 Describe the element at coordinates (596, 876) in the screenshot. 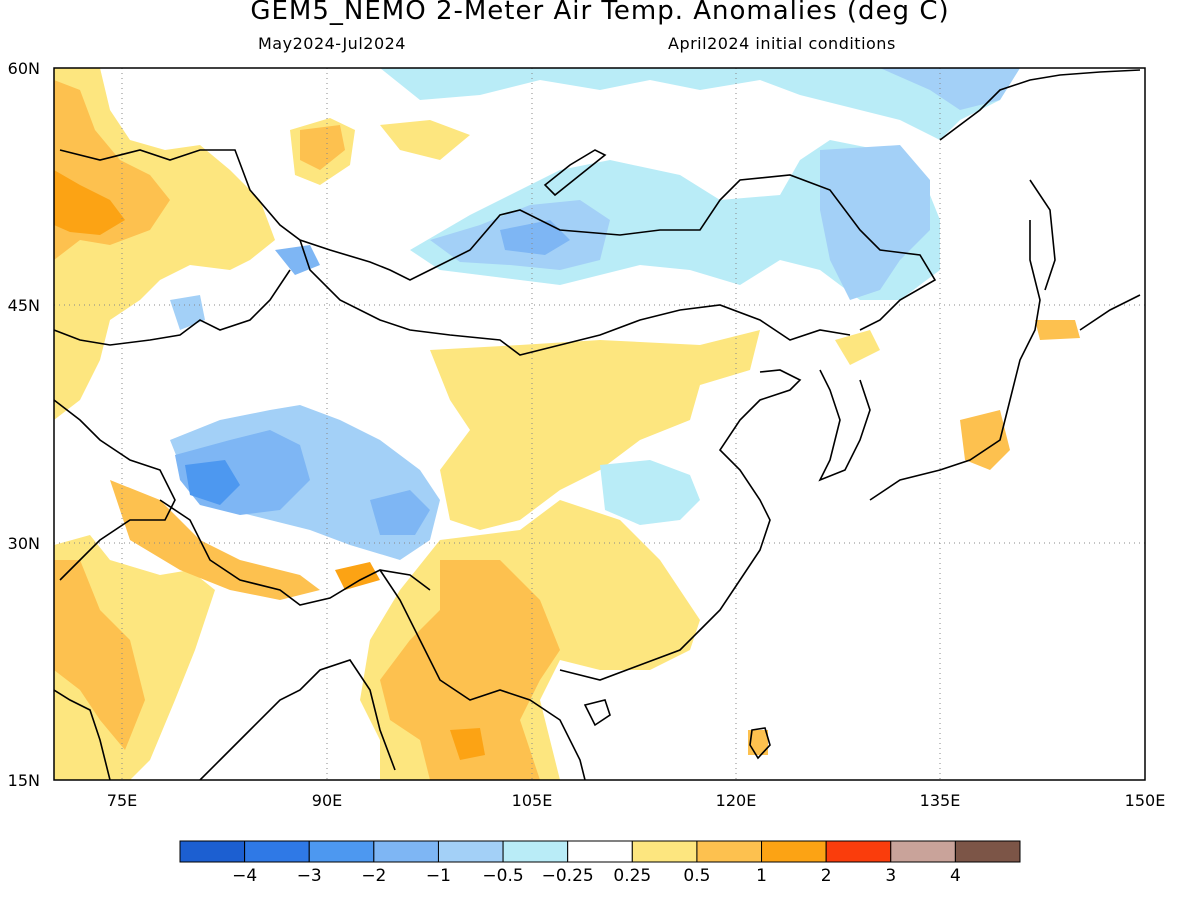

I see `colorbar-labels: −4 −3 −2 −1 −0.5 −0.25 0.25 0.5 1 2 3 4` at that location.